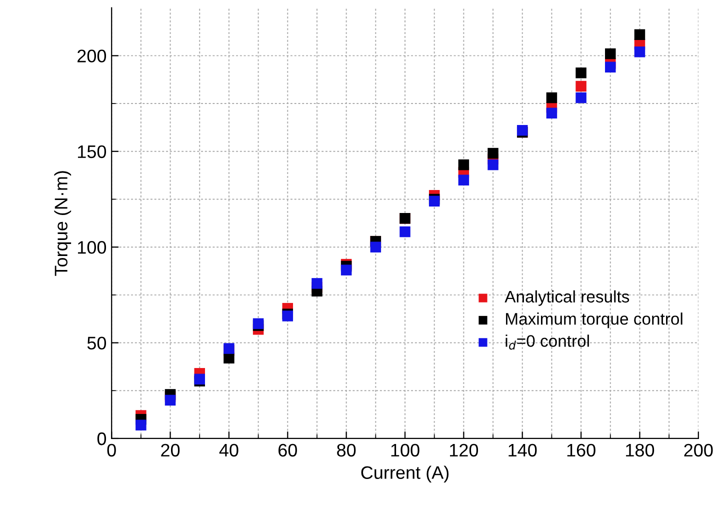 This screenshot has height=522, width=720. Describe the element at coordinates (92, 56) in the screenshot. I see `y-tick-label: 200` at that location.